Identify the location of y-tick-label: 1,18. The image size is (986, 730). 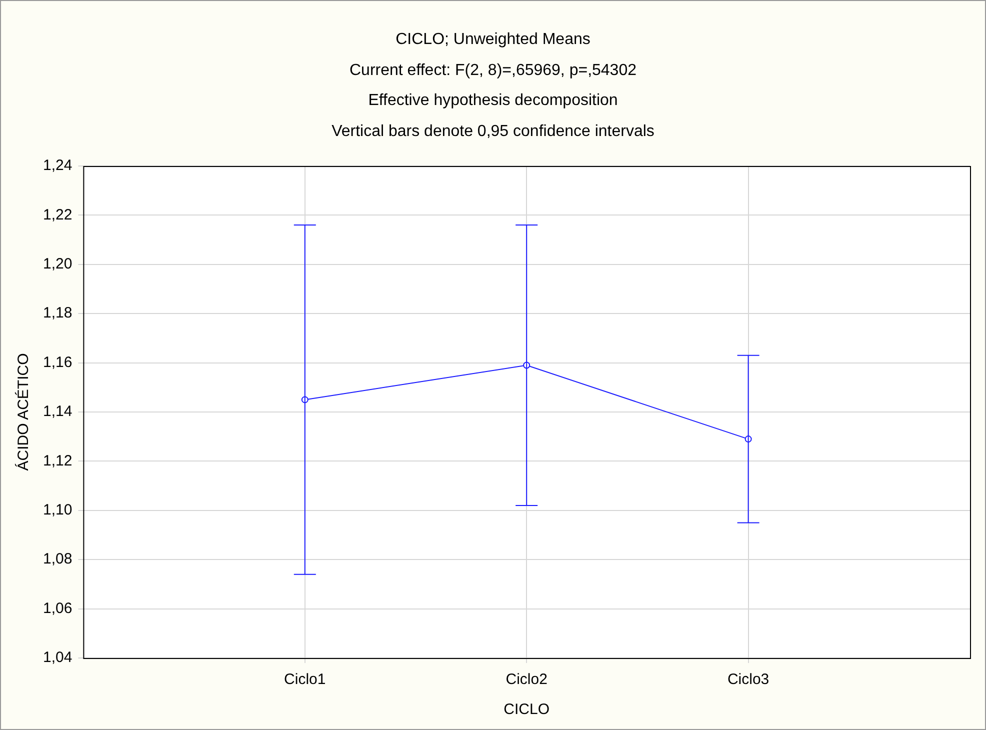
(57, 313).